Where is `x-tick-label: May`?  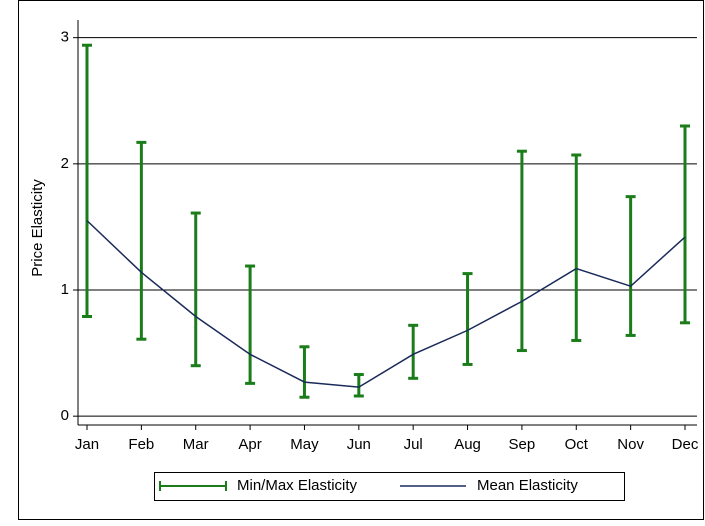 x-tick-label: May is located at coordinates (304, 444).